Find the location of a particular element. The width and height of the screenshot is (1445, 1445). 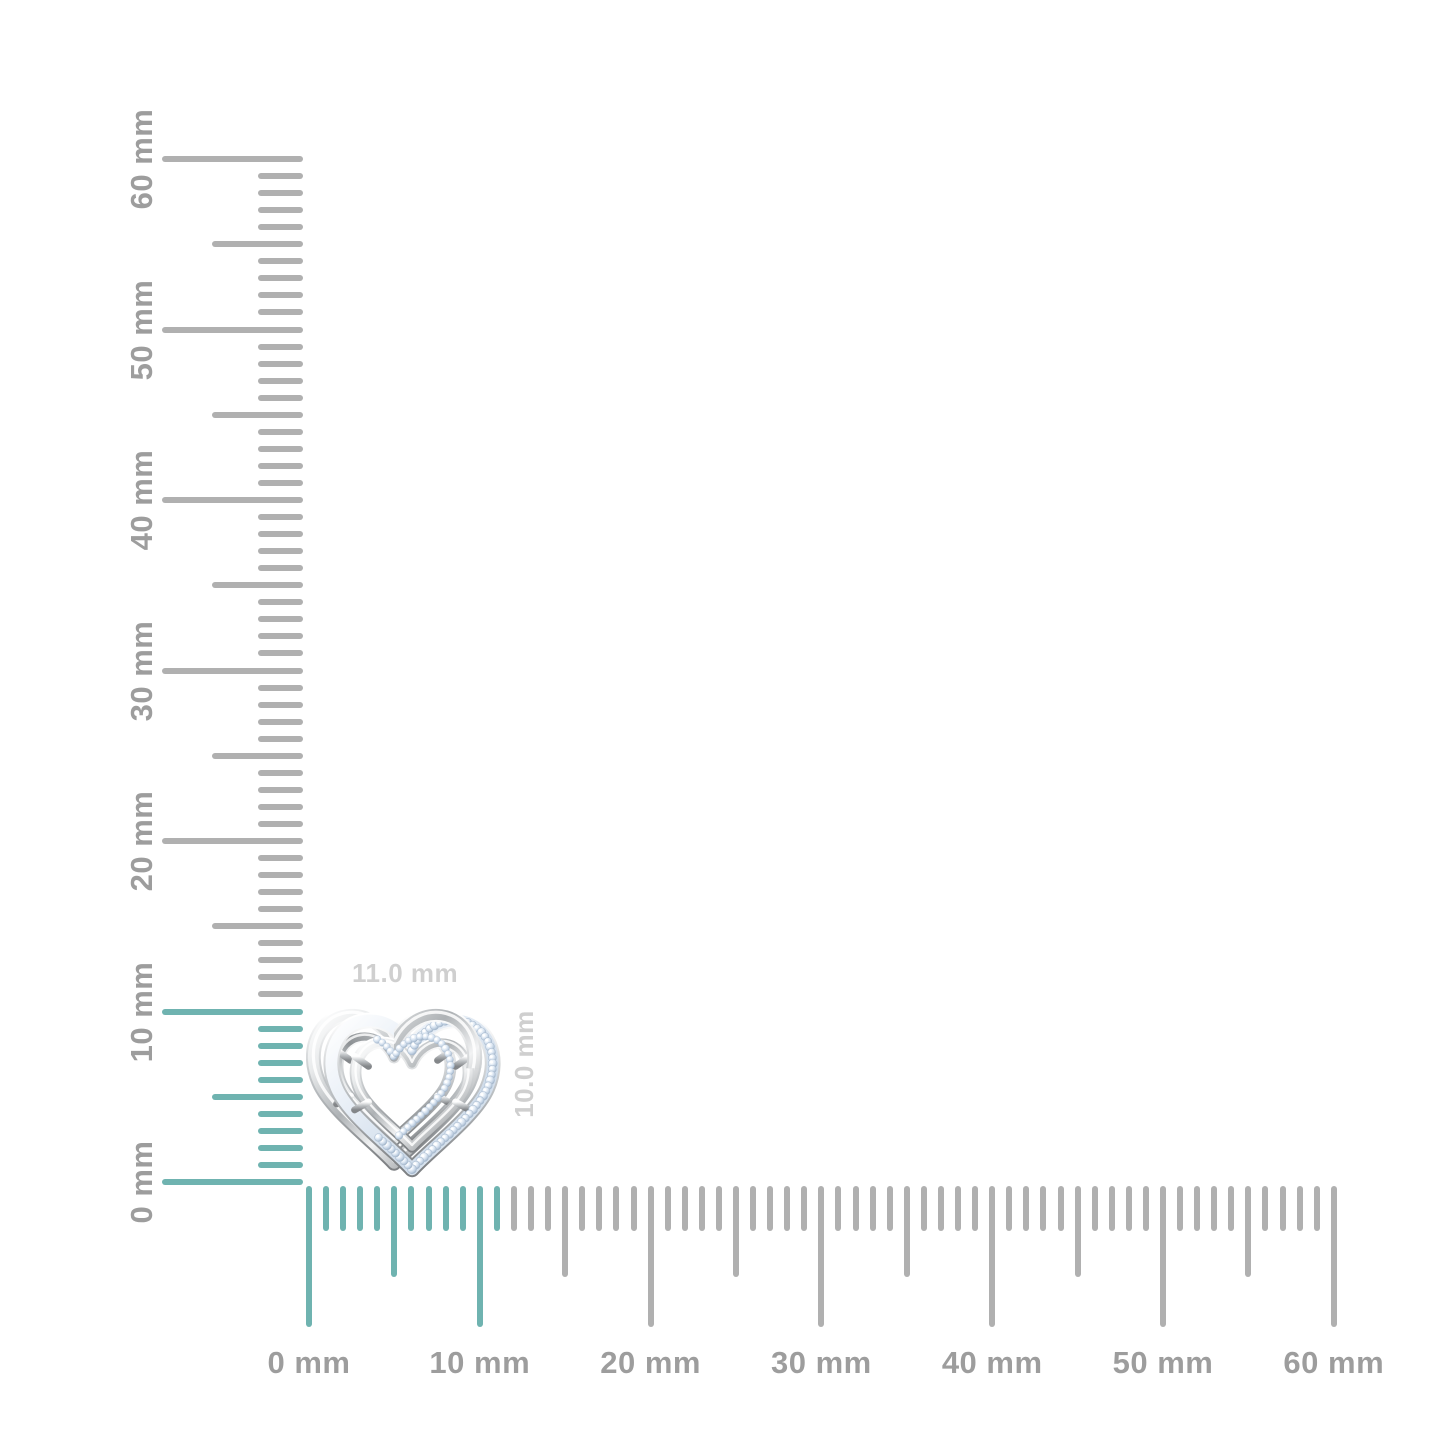

vruler-label-10mm: 10 mm is located at coordinates (141, 1011).